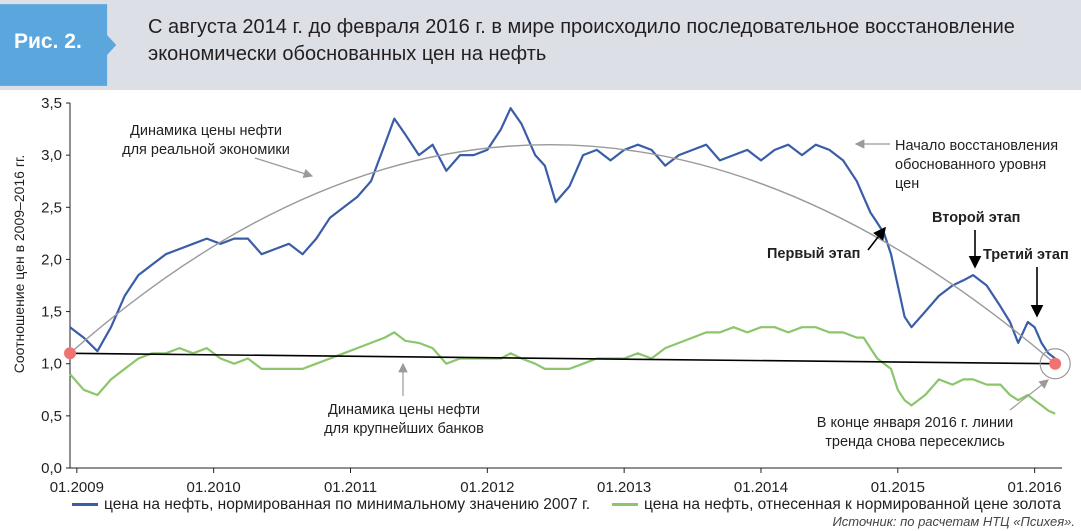  Describe the element at coordinates (1029, 395) in the screenshot. I see `arrow-crossing` at that location.